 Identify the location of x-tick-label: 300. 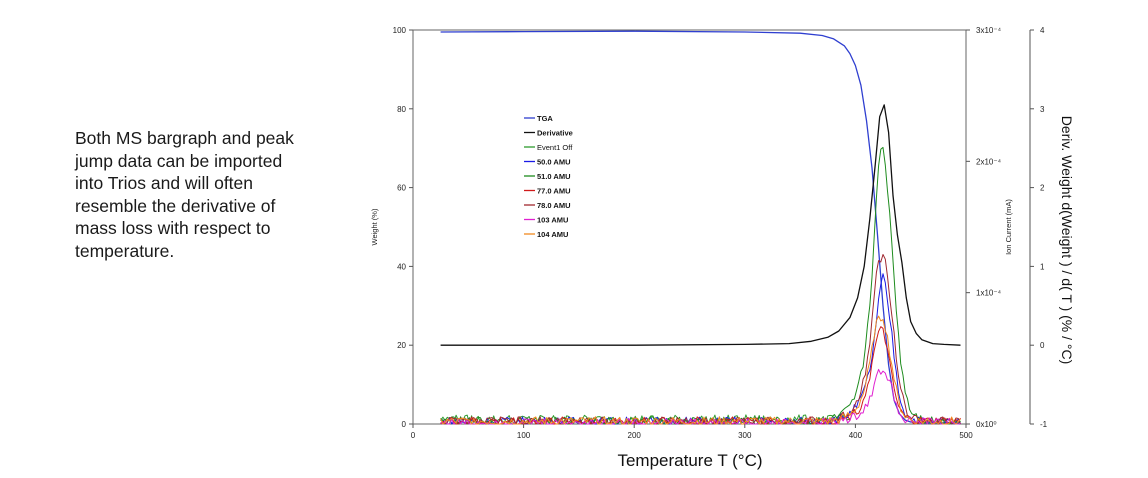
(745, 435).